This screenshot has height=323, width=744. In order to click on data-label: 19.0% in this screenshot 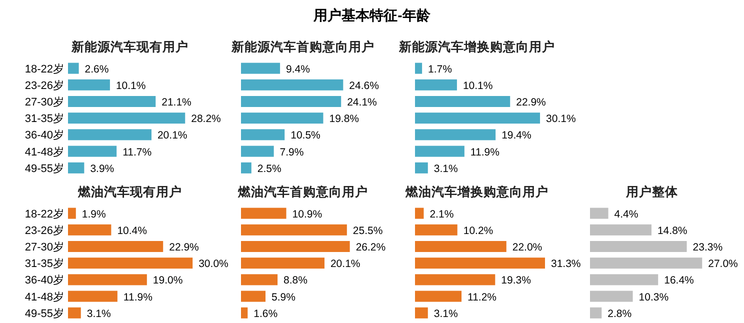, I will do `click(167, 280)`.